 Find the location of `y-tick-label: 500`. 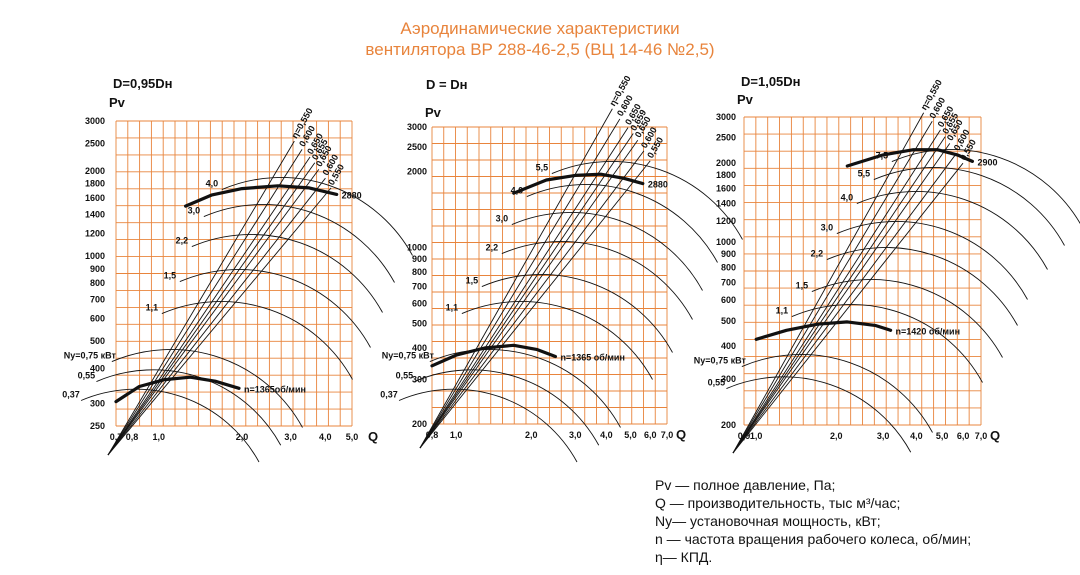

y-tick-label: 500 is located at coordinates (728, 321).